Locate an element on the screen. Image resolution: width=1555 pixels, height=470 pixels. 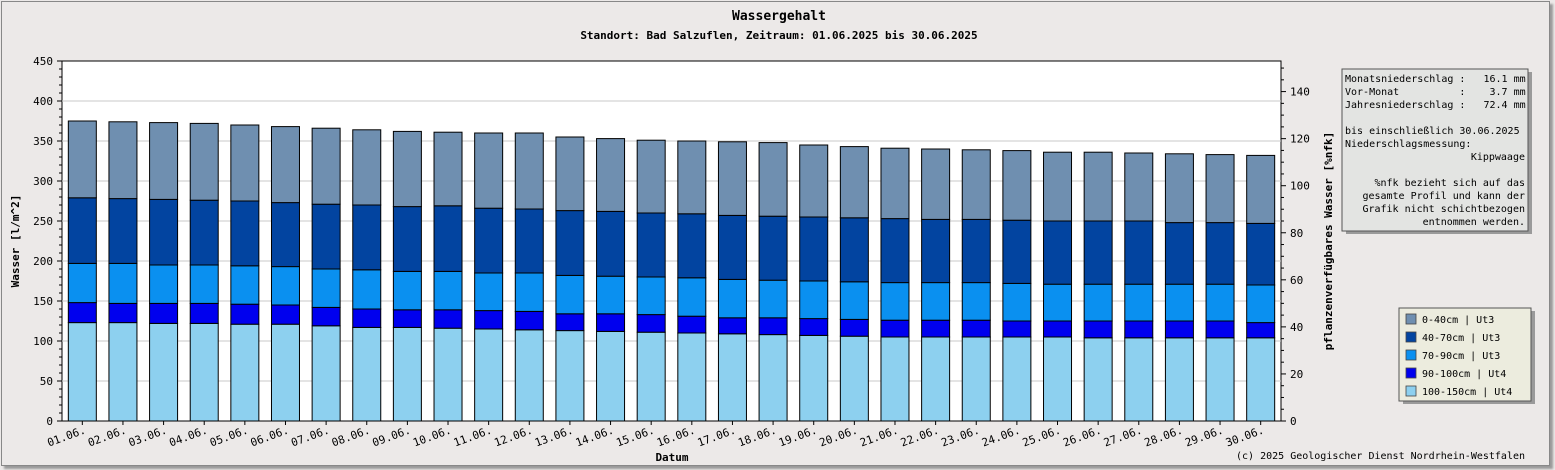
x-tick-label: 12.06. is located at coordinates (514, 437).